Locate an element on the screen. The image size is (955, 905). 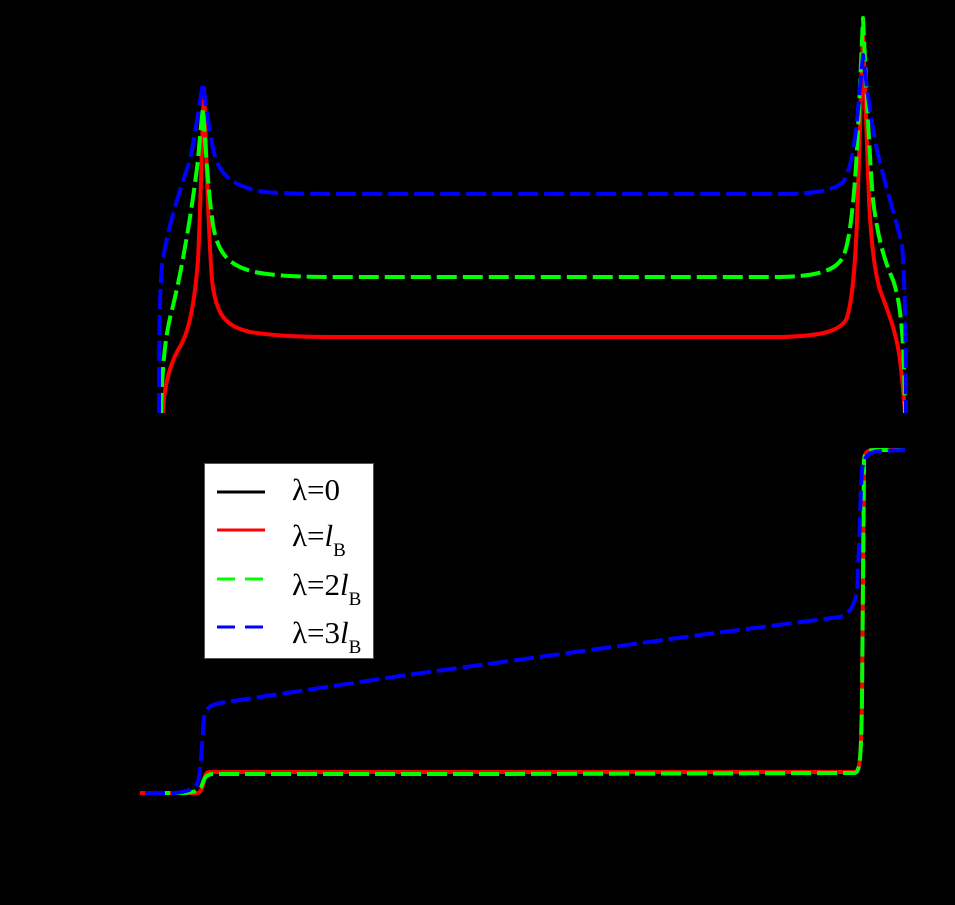
legend-swatch-solid-black is located at coordinates (241, 492).